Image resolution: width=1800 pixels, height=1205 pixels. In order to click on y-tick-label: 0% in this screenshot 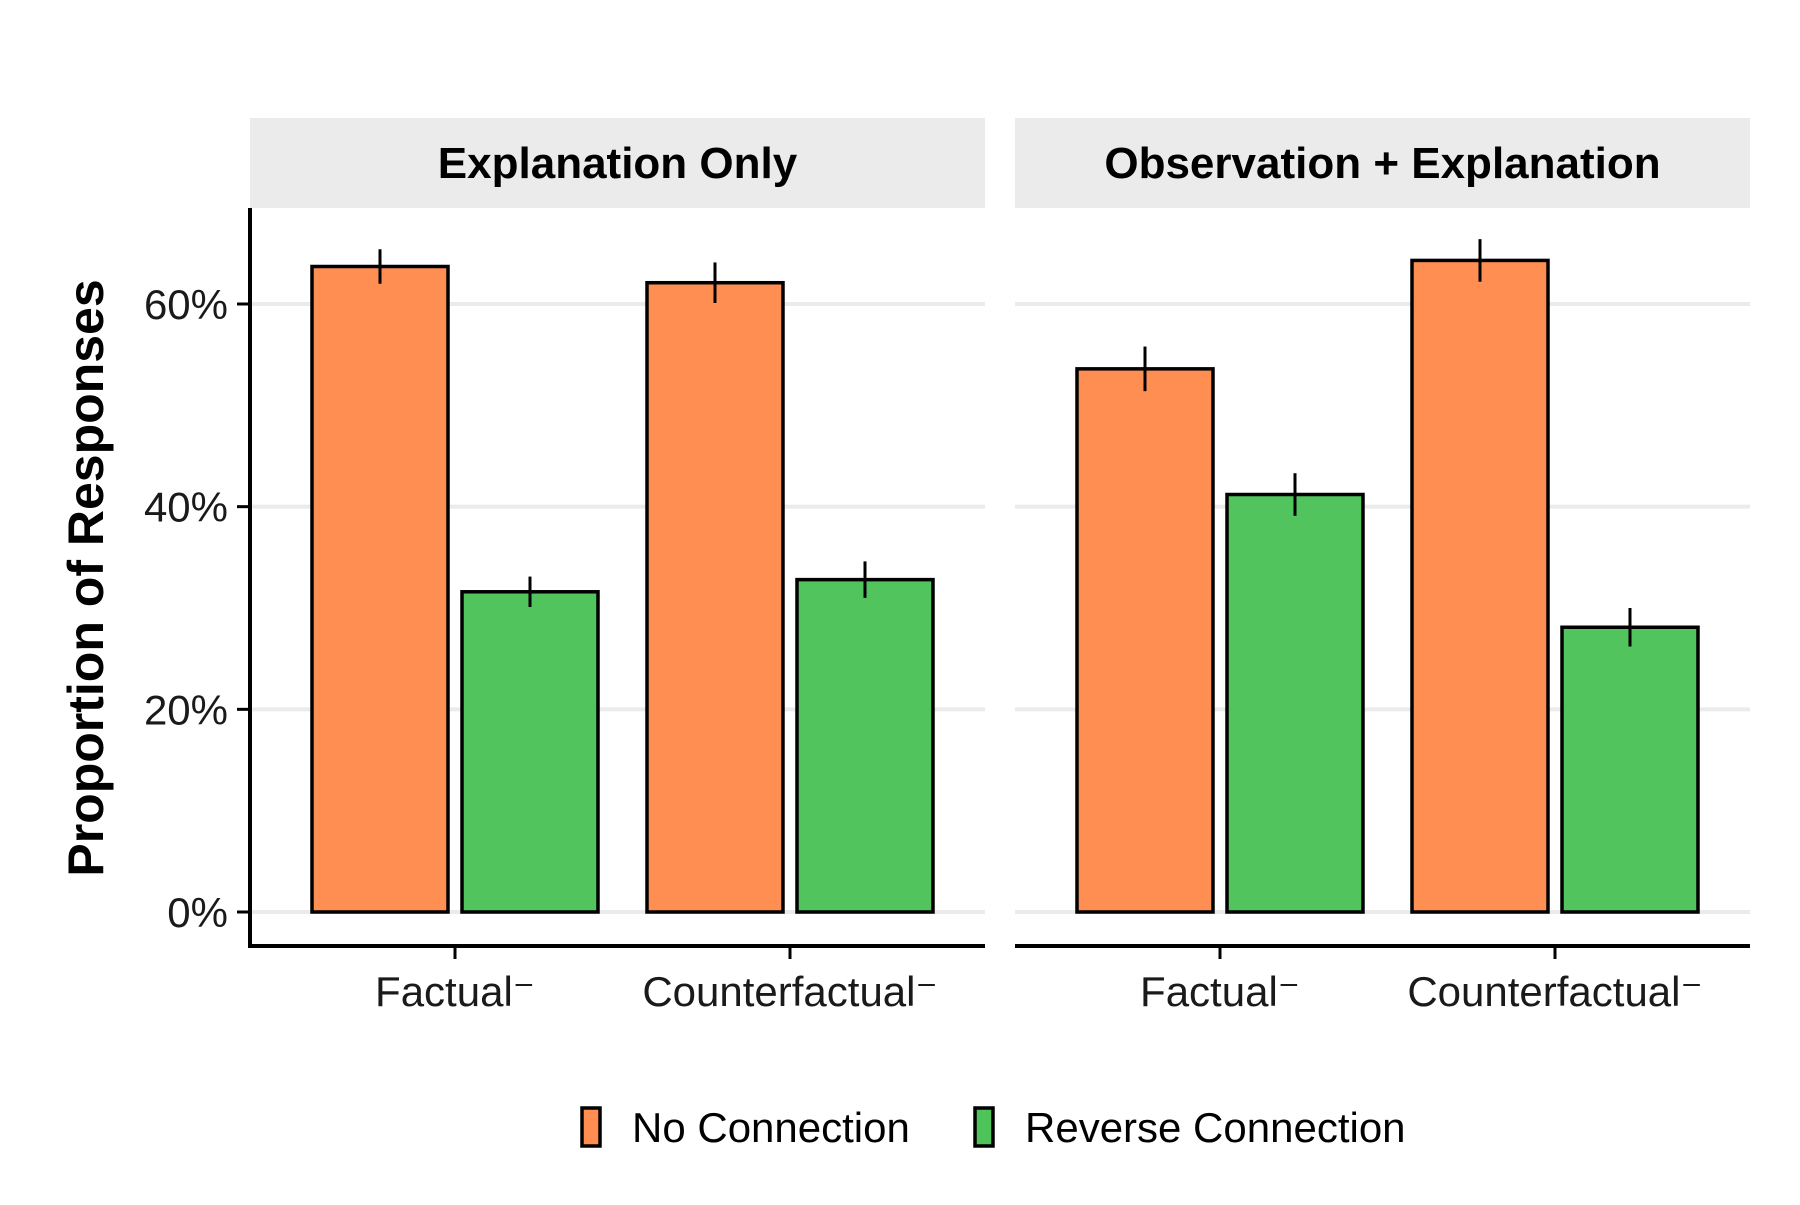, I will do `click(197, 912)`.